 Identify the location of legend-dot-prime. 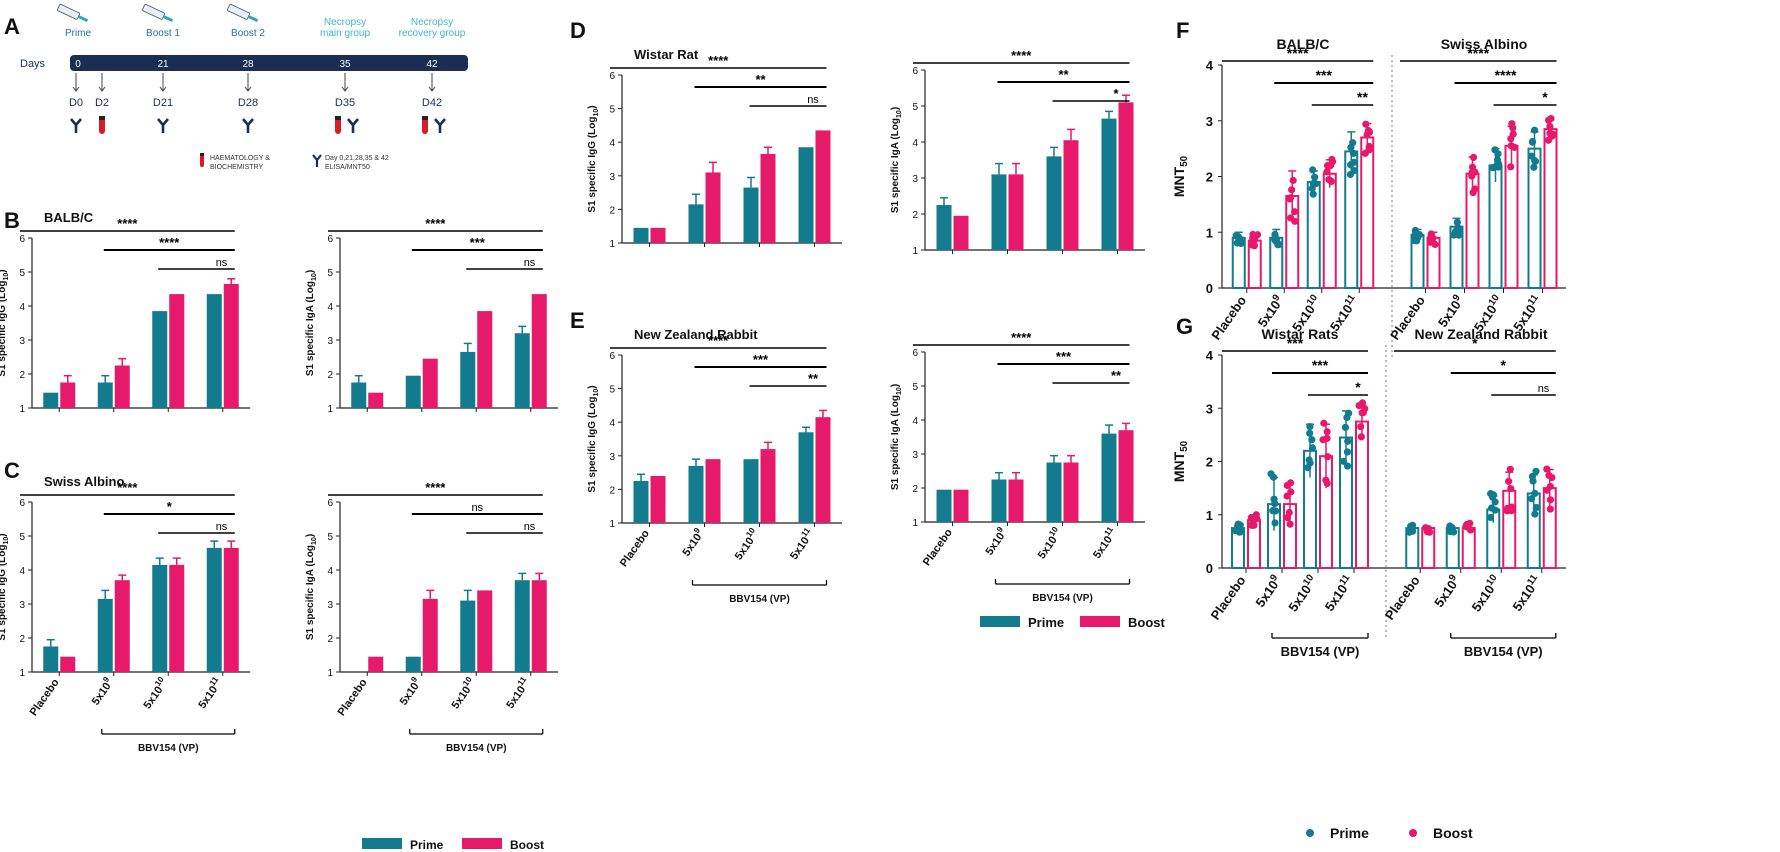
(1310, 833).